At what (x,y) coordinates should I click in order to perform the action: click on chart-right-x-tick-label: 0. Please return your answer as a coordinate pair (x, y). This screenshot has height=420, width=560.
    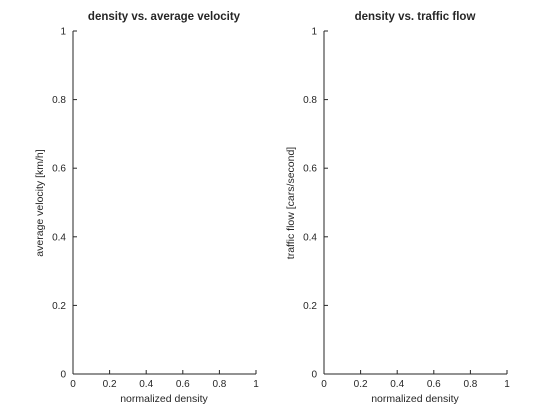
    Looking at the image, I should click on (324, 384).